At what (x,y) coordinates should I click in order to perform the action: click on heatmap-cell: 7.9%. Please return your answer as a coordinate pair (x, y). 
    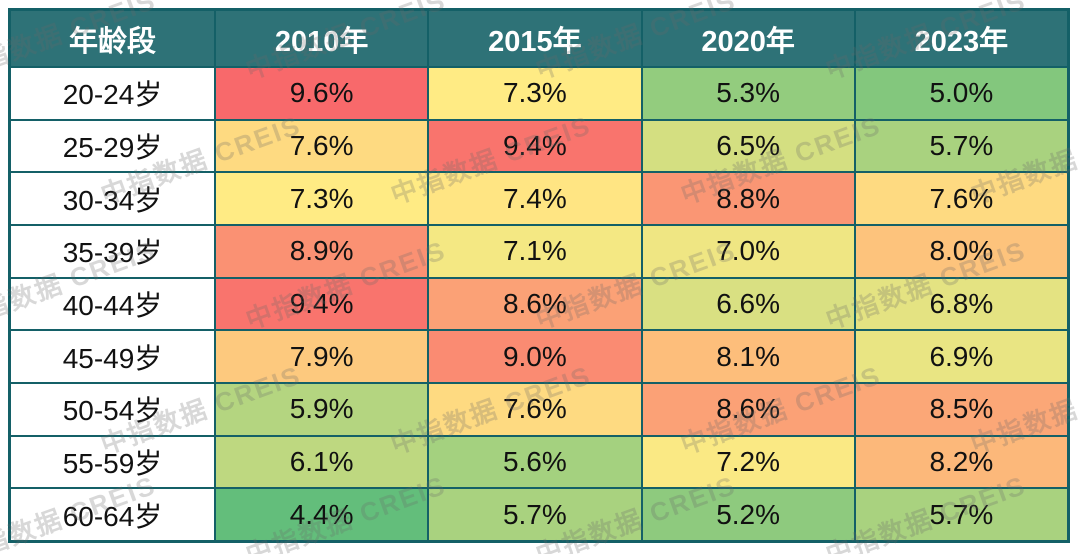
    Looking at the image, I should click on (322, 356).